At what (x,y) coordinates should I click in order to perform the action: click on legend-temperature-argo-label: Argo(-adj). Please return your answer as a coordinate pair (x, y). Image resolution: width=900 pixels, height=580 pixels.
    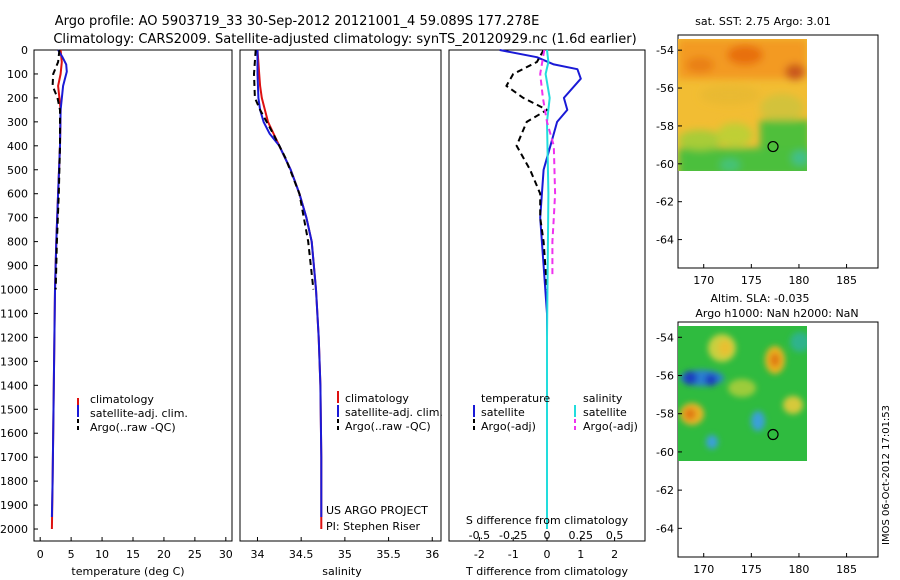
    Looking at the image, I should click on (508, 426).